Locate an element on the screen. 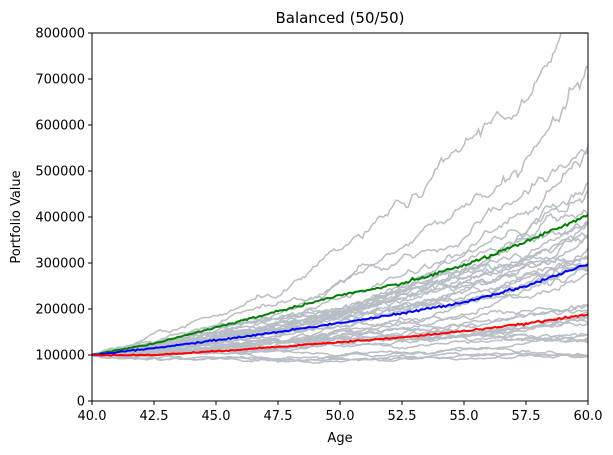 The height and width of the screenshot is (455, 613). x-axis-label: Age is located at coordinates (339, 438).